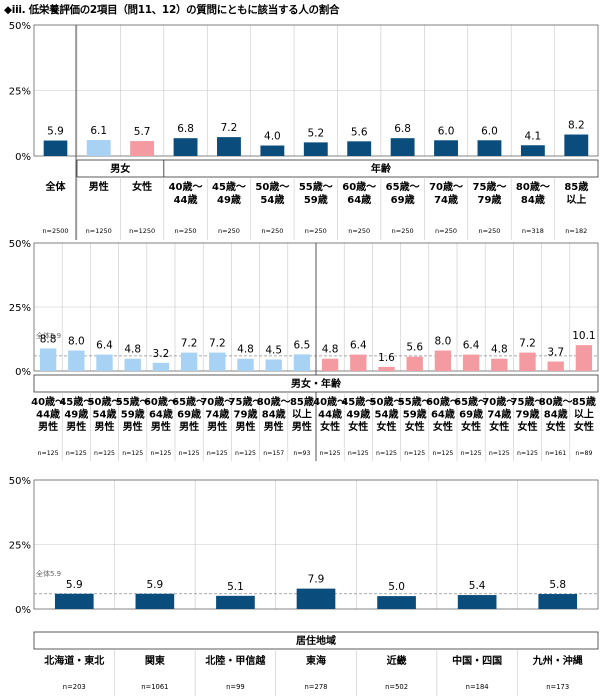 The width and height of the screenshot is (600, 696). I want to click on data-label: 5.7, so click(142, 132).